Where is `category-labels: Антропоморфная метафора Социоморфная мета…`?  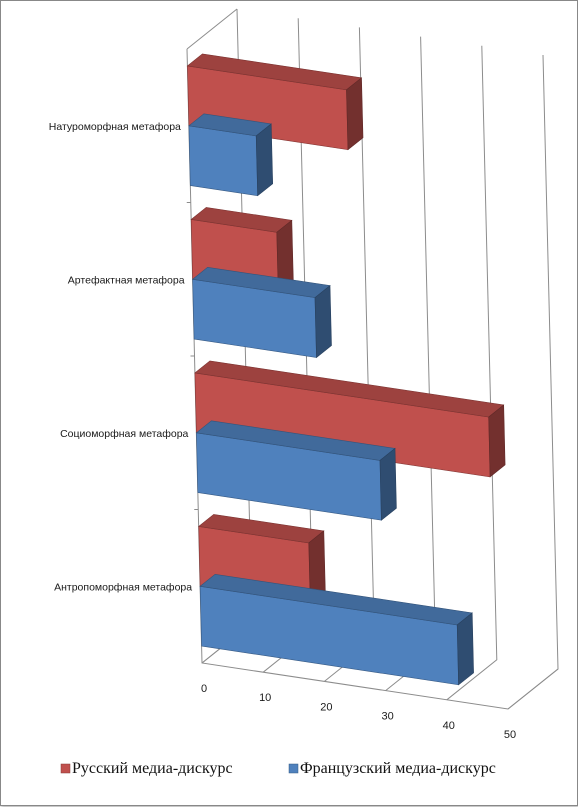 category-labels: Антропоморфная метафора Социоморфная мета… is located at coordinates (120, 357).